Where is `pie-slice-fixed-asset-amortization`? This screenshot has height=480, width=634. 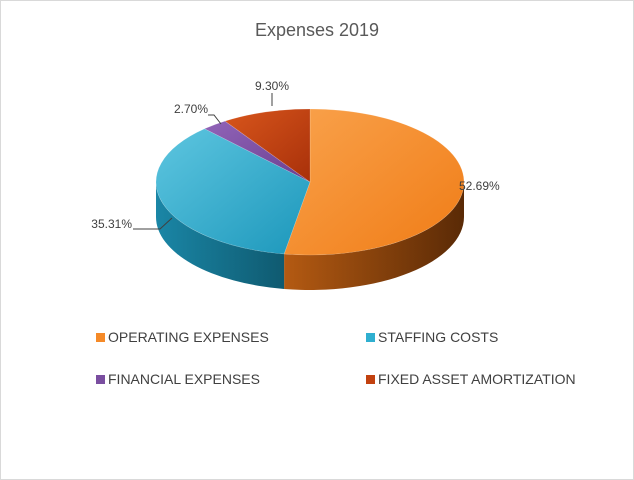
pie-slice-fixed-asset-amortization is located at coordinates (267, 145).